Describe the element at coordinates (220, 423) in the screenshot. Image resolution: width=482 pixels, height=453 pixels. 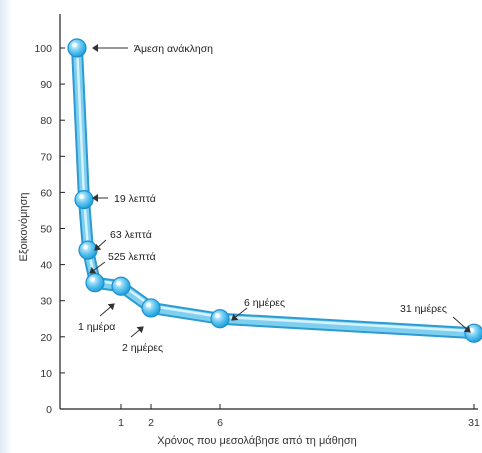
I see `x-tick-label: 6` at that location.